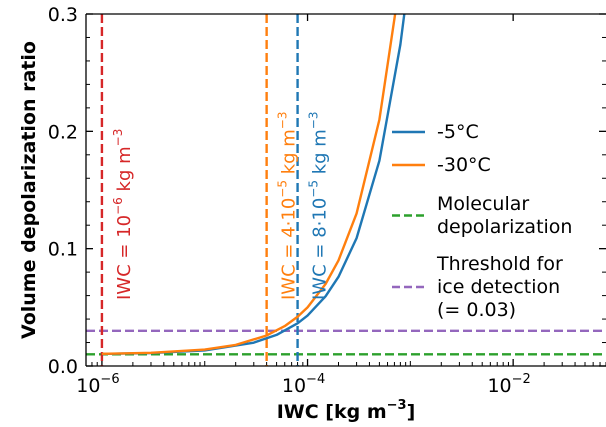 This screenshot has height=427, width=606. What do you see at coordinates (97, 384) in the screenshot?
I see `x-tick-label: 10⁻⁶` at bounding box center [97, 384].